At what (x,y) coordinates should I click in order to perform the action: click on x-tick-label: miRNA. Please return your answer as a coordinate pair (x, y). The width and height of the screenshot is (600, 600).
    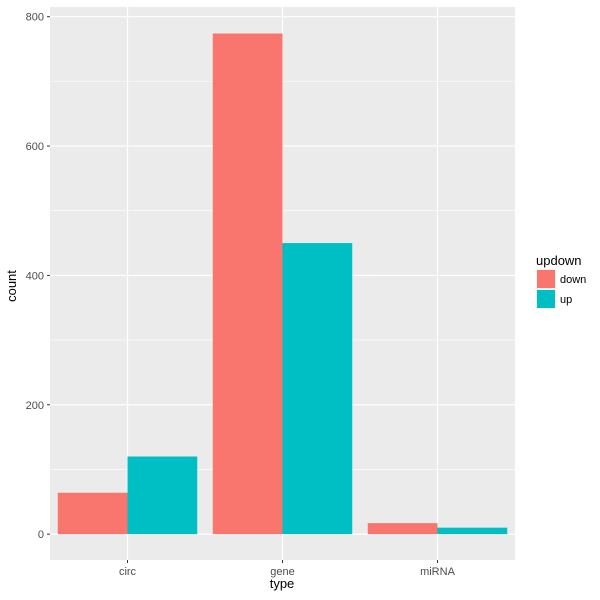
    Looking at the image, I should click on (437, 572).